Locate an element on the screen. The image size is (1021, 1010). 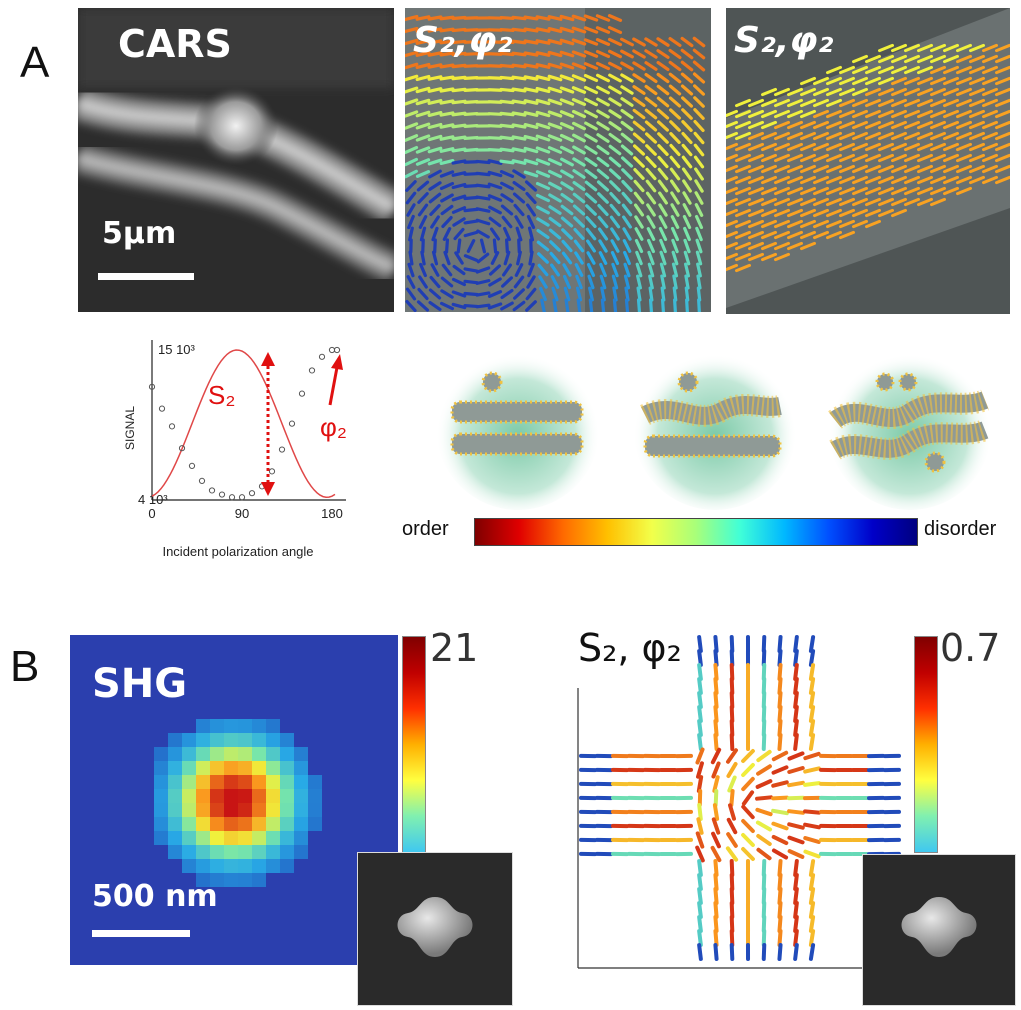
map-b-colorbar is located at coordinates (926, 744).